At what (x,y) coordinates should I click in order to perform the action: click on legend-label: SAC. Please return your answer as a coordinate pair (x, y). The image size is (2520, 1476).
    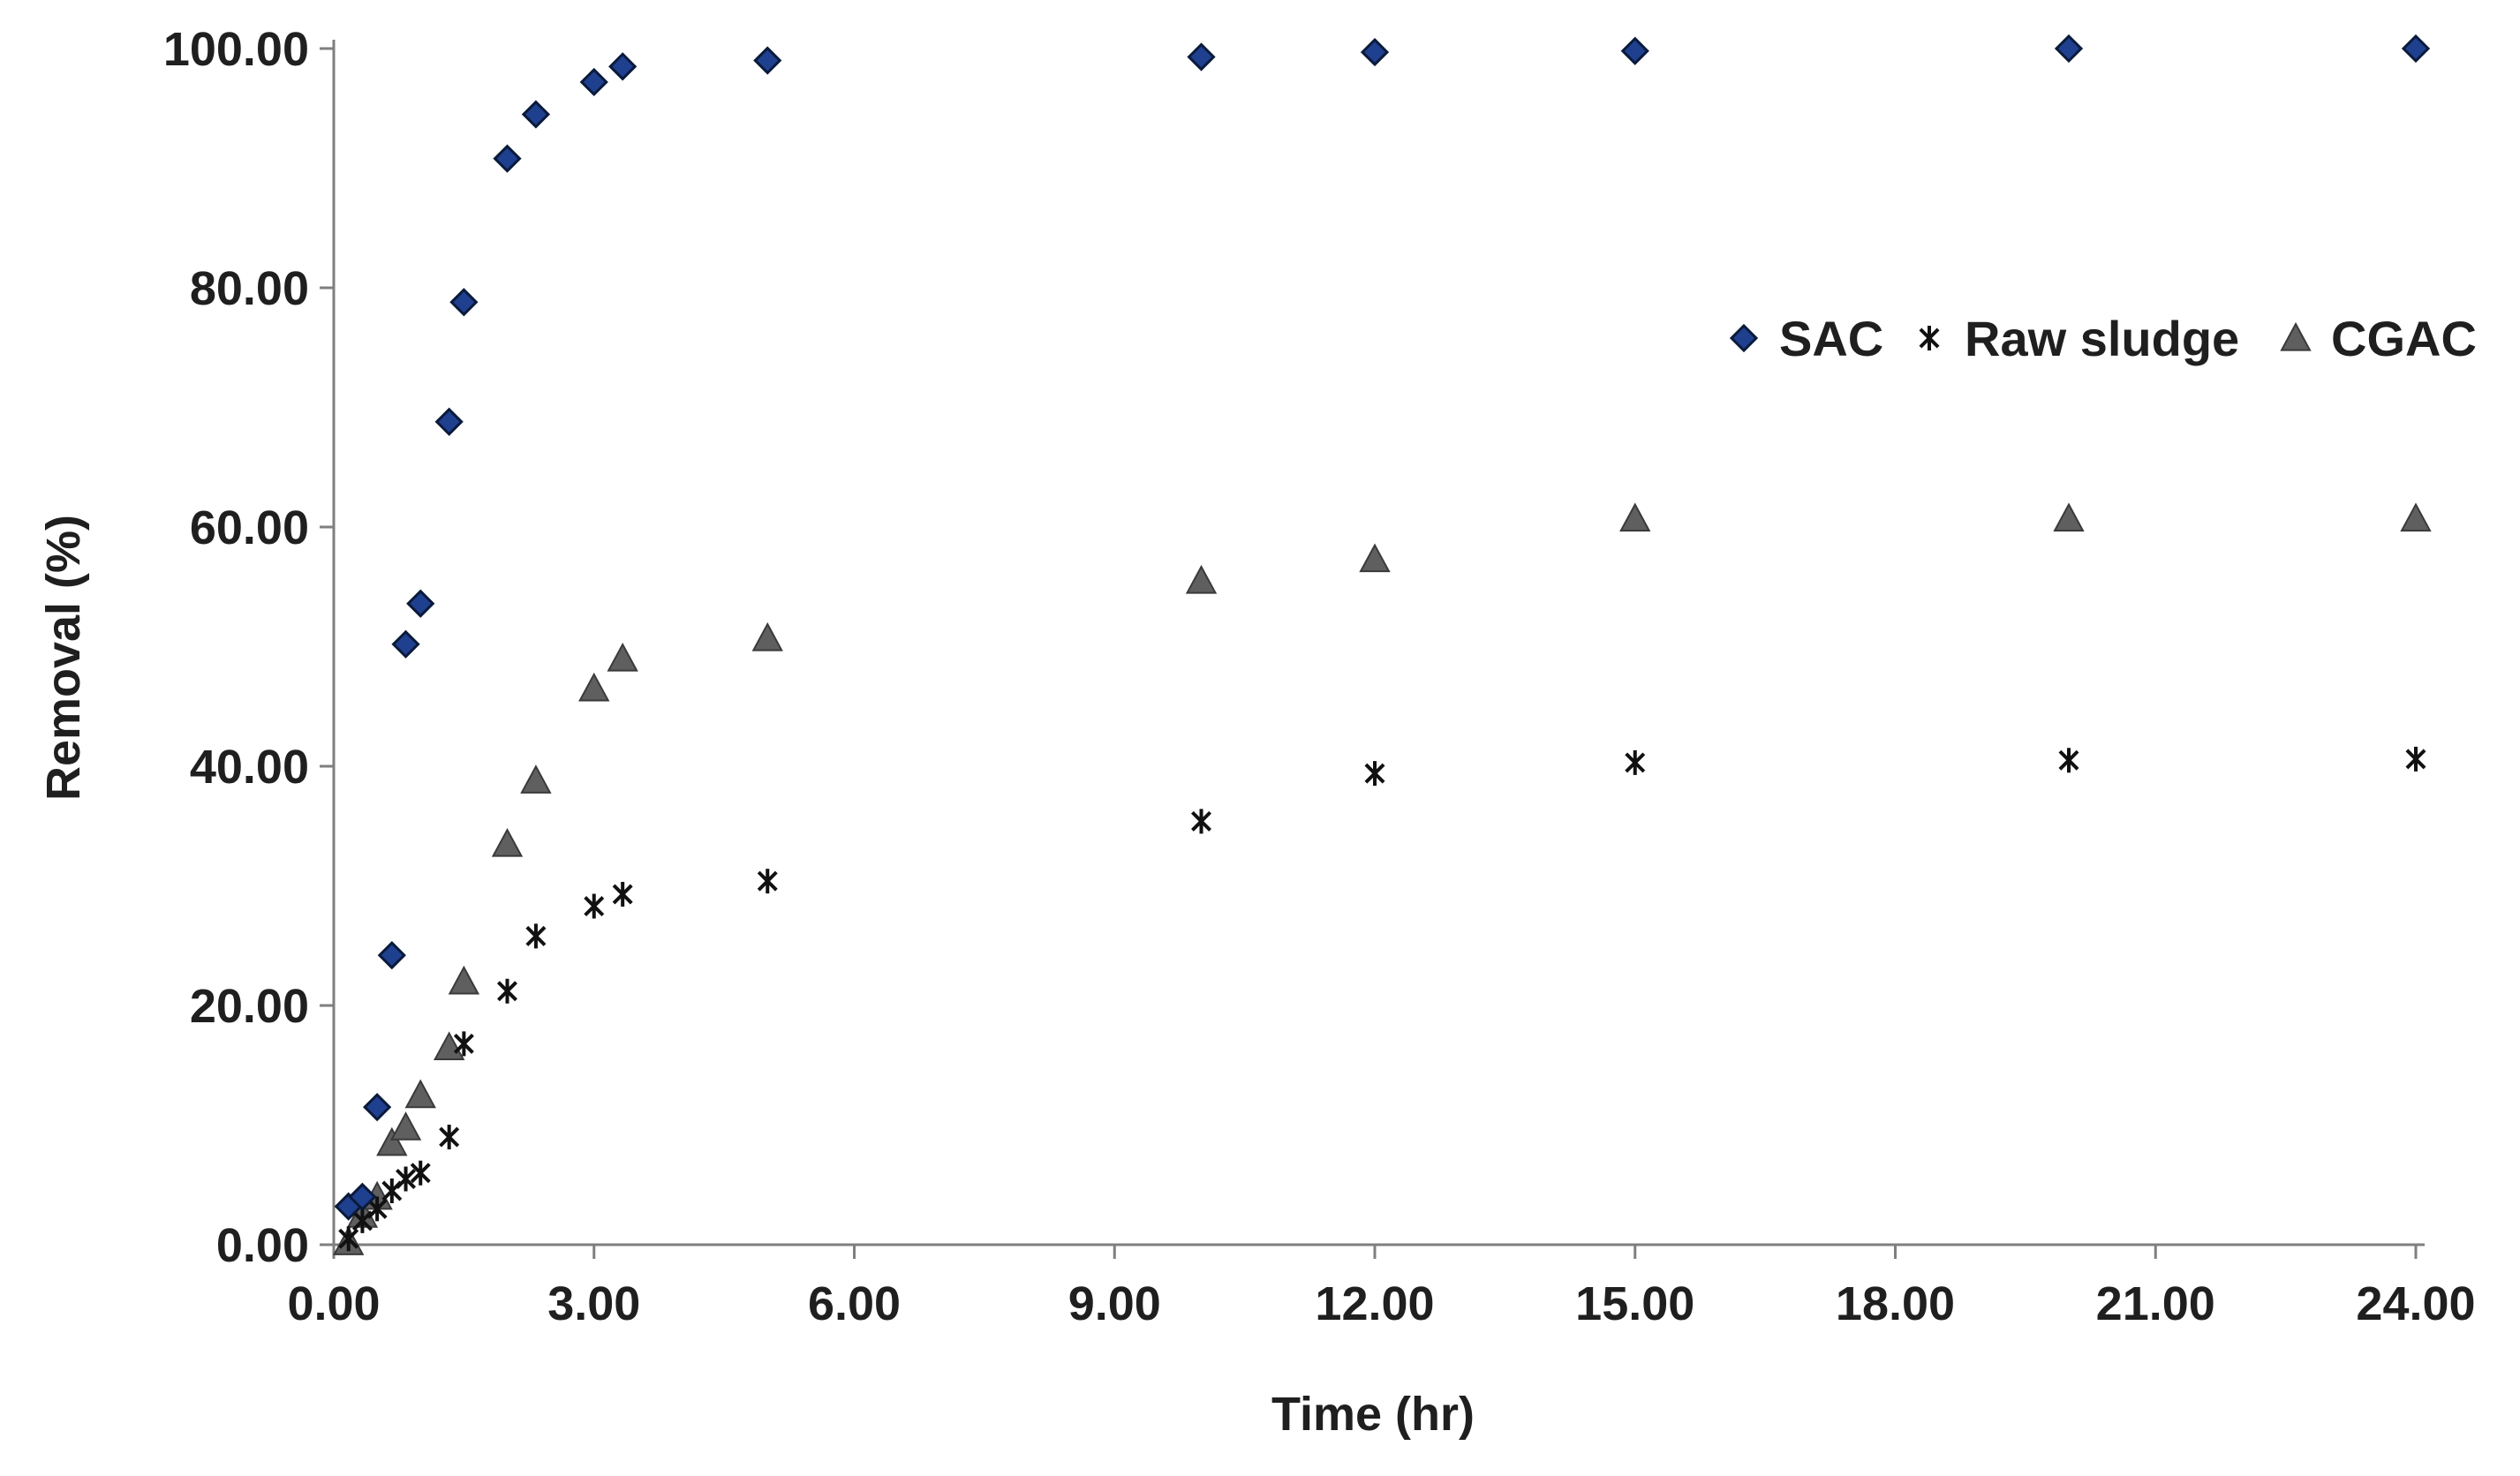
    Looking at the image, I should click on (1831, 338).